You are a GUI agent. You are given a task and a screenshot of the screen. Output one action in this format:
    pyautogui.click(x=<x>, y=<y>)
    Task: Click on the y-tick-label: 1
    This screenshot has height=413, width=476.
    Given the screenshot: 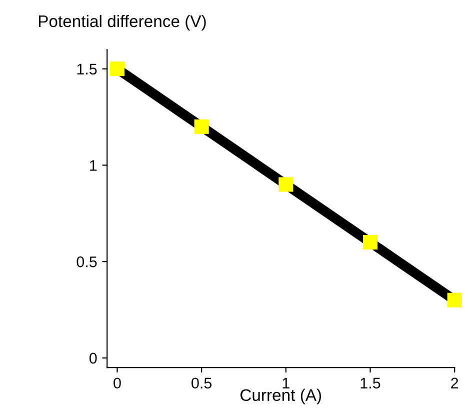 What is the action you would take?
    pyautogui.click(x=93, y=165)
    